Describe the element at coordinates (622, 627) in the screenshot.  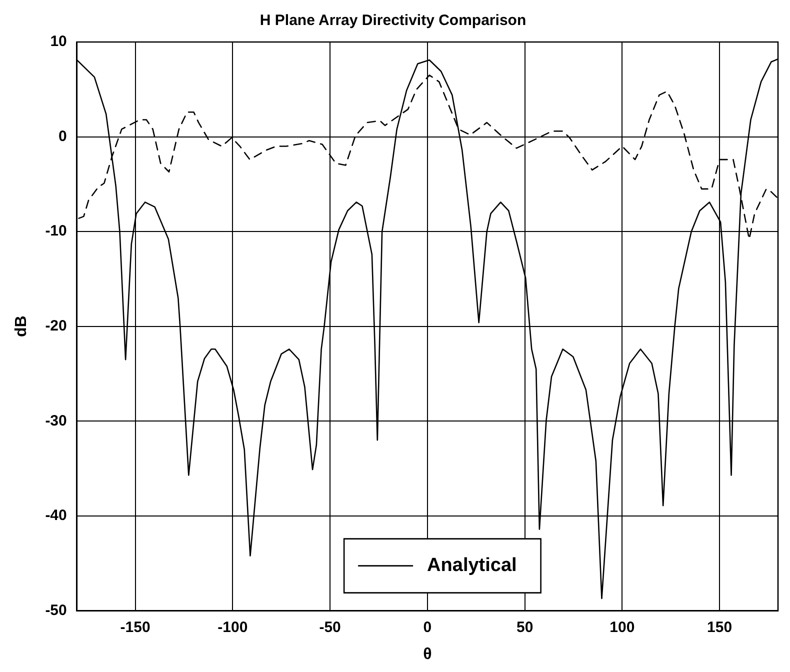
I see `x-tick-label: 100` at that location.